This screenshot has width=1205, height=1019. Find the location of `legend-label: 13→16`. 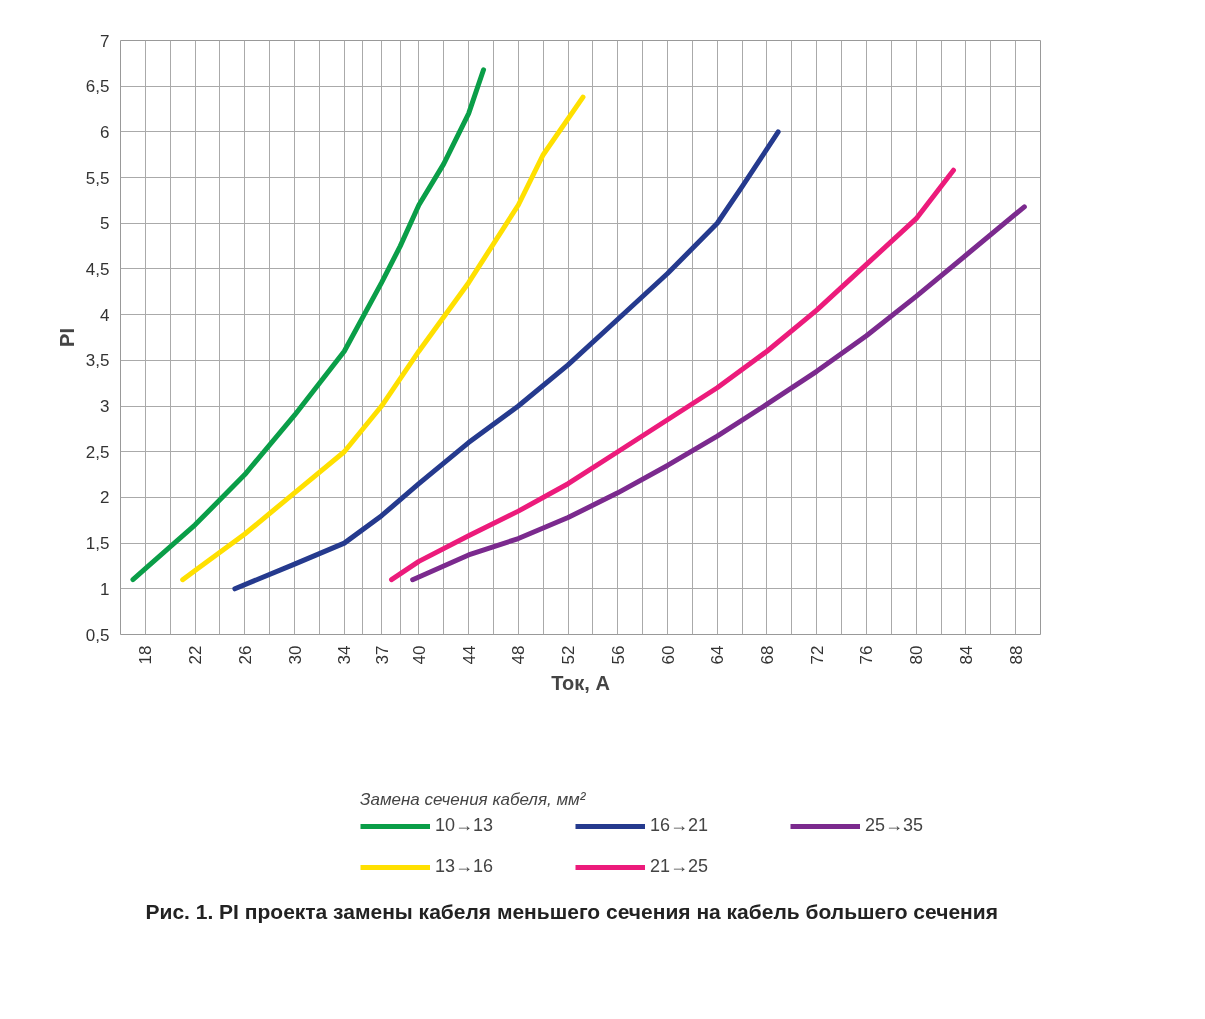

legend-label: 13→16 is located at coordinates (465, 866).